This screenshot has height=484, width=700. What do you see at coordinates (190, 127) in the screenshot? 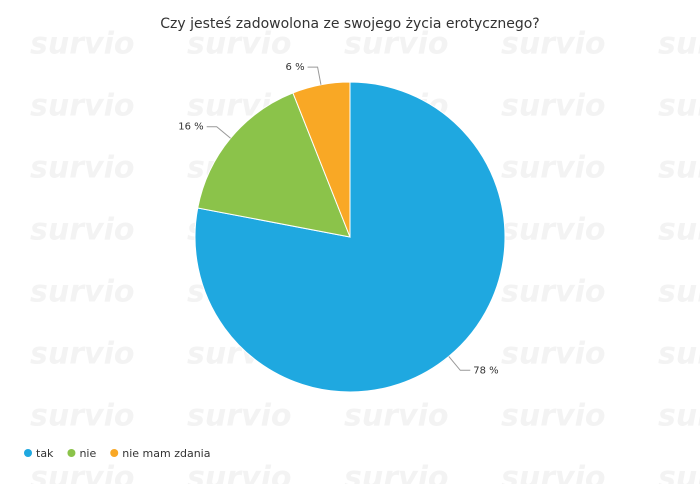
I see `data-label: 16 %` at bounding box center [190, 127].